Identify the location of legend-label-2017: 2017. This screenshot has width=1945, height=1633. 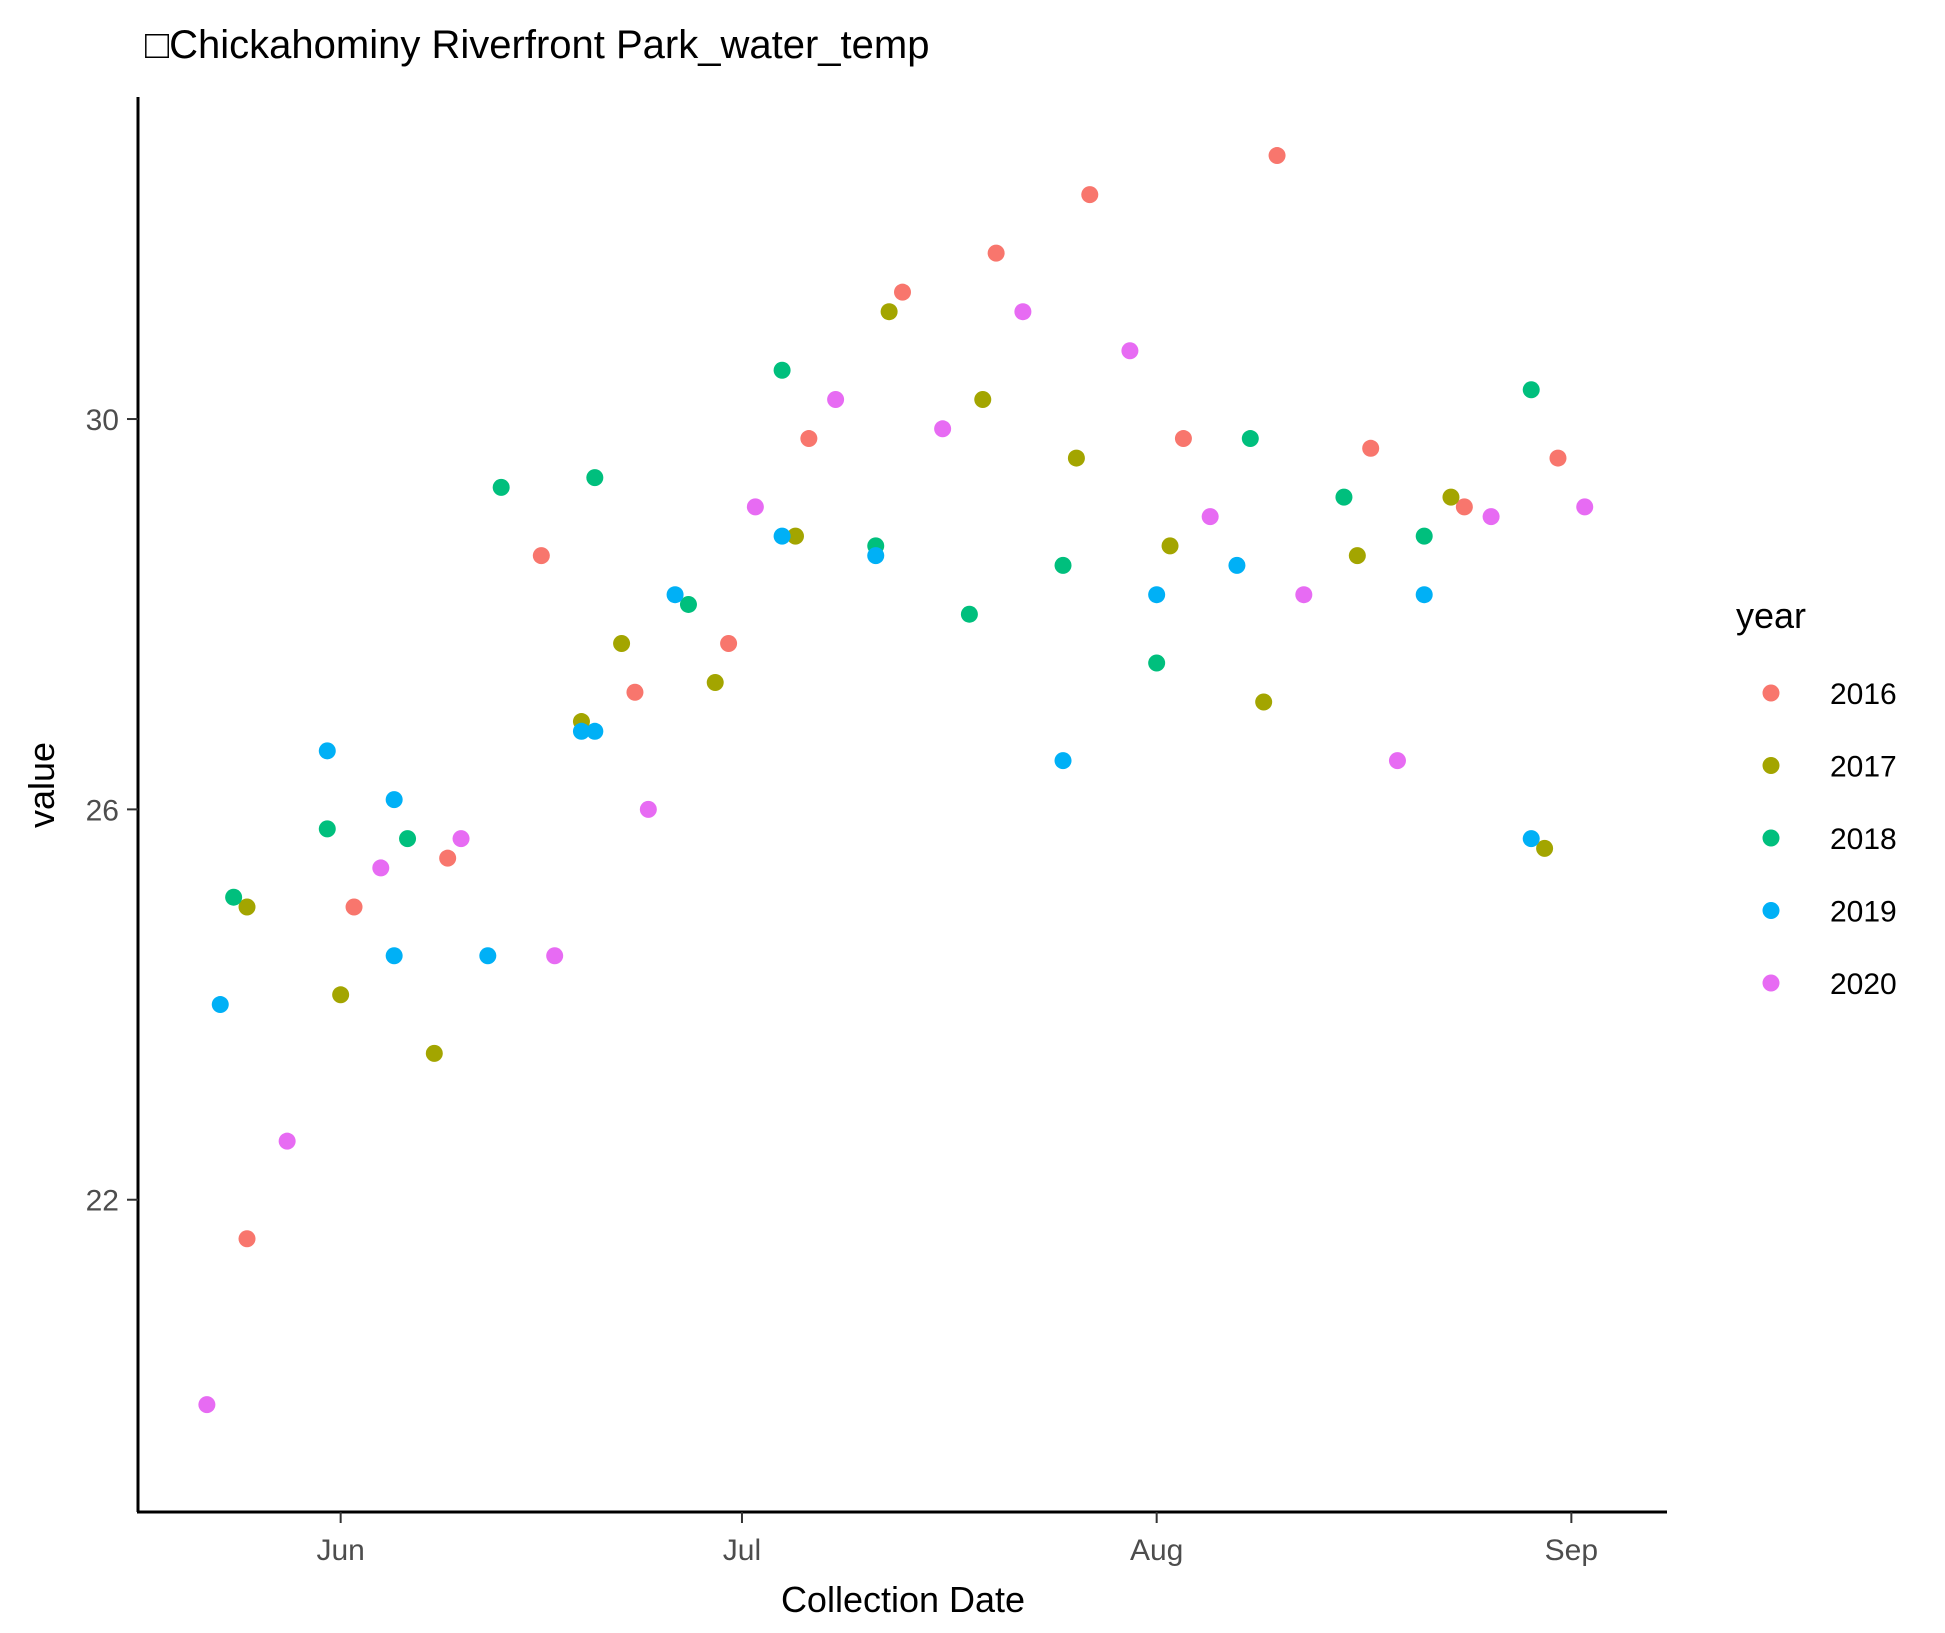
(1863, 767).